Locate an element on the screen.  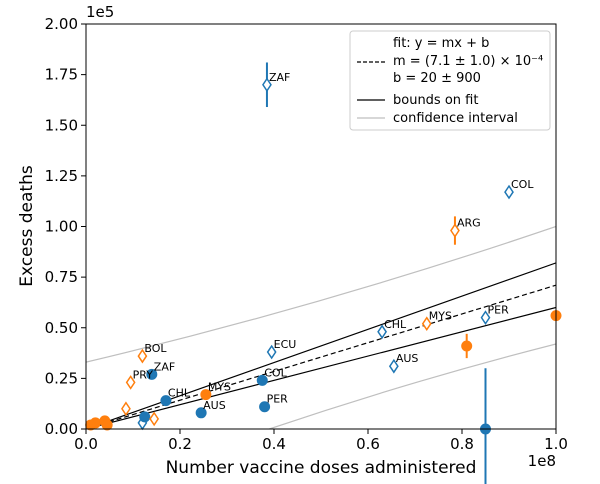
y-tick-label: 1.50 is located at coordinates (61, 125).